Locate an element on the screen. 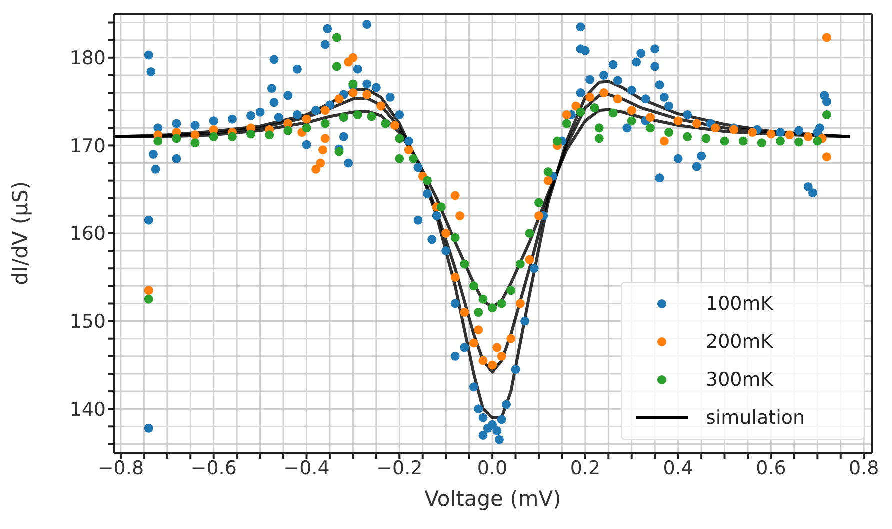 The width and height of the screenshot is (892, 529). legend-label: 300mK is located at coordinates (740, 380).